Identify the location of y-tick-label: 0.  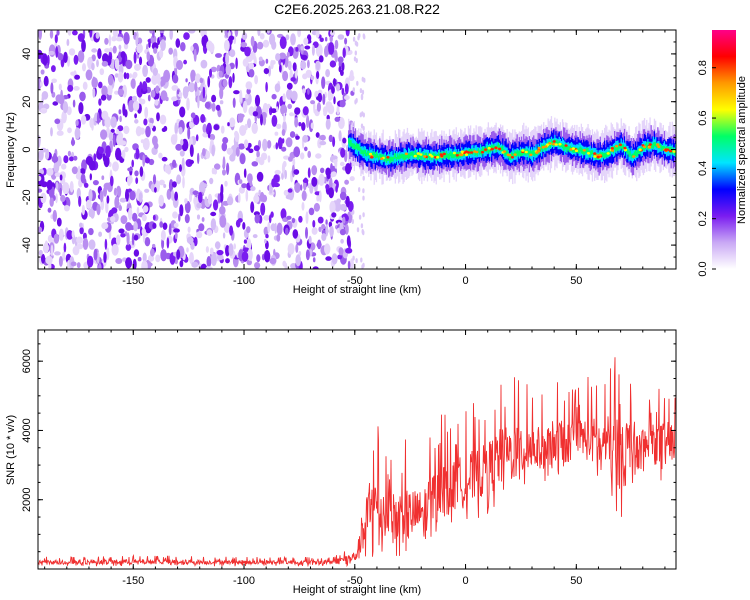
(27, 149).